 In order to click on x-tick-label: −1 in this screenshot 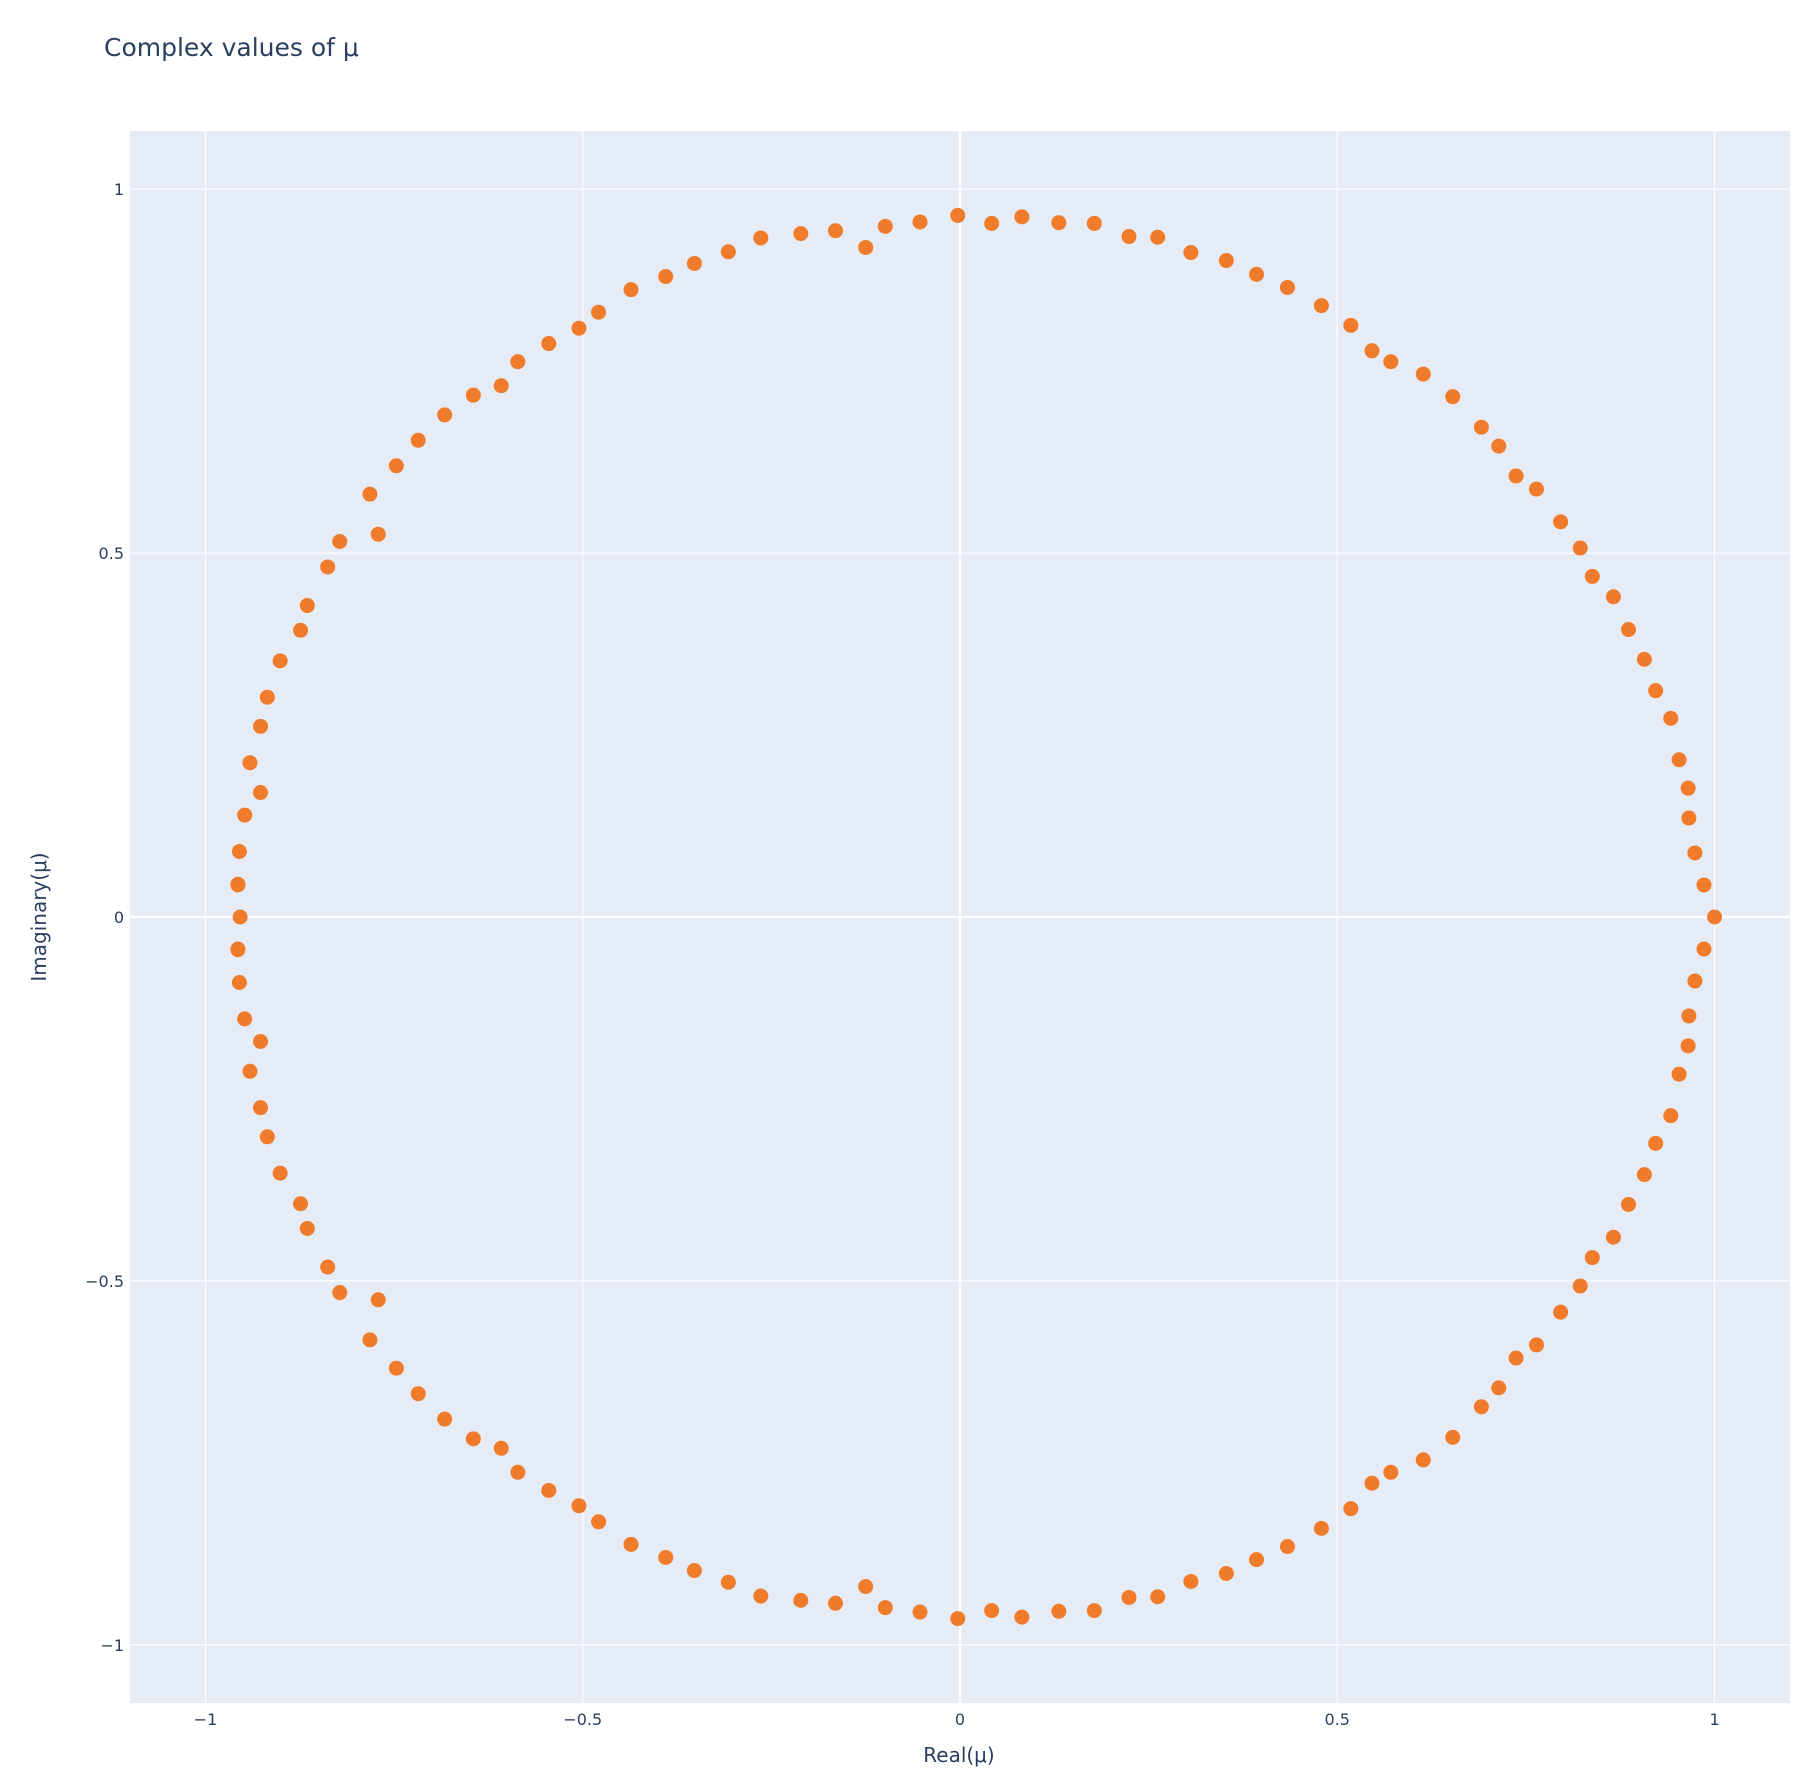, I will do `click(206, 1719)`.